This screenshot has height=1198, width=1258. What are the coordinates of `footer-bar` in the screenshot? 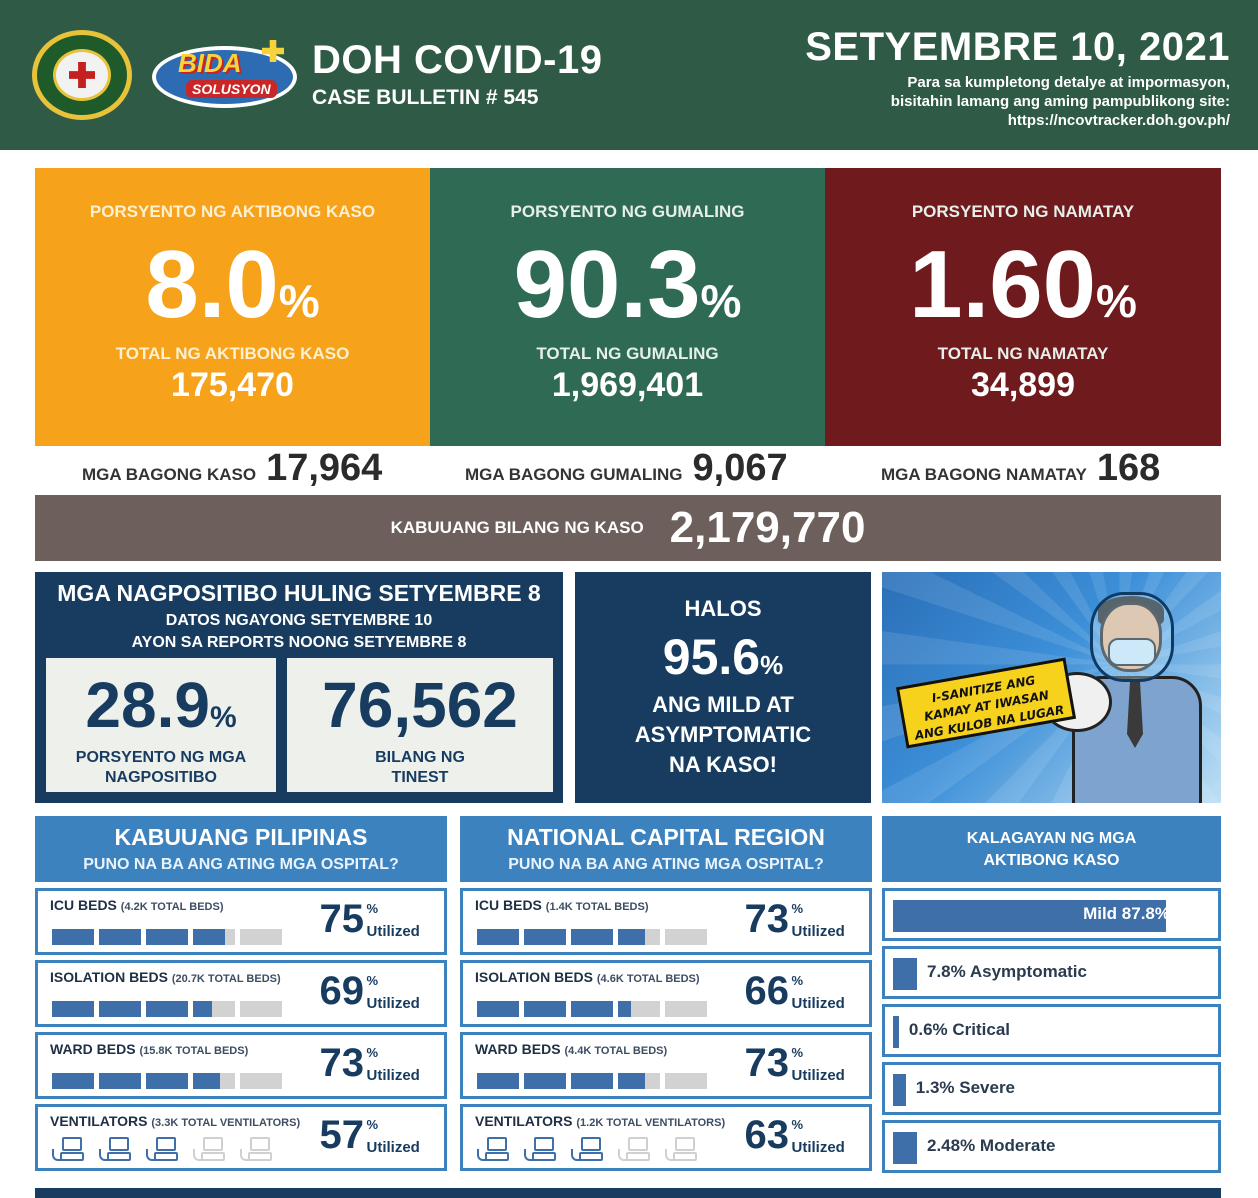 It's located at (628, 1193).